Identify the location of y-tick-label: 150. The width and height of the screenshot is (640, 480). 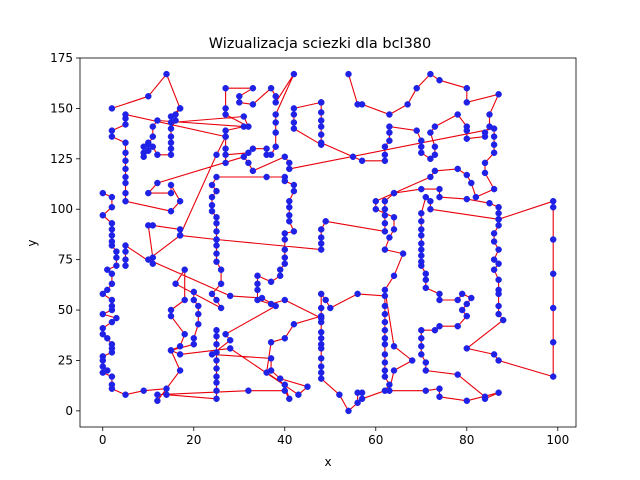
(61, 108).